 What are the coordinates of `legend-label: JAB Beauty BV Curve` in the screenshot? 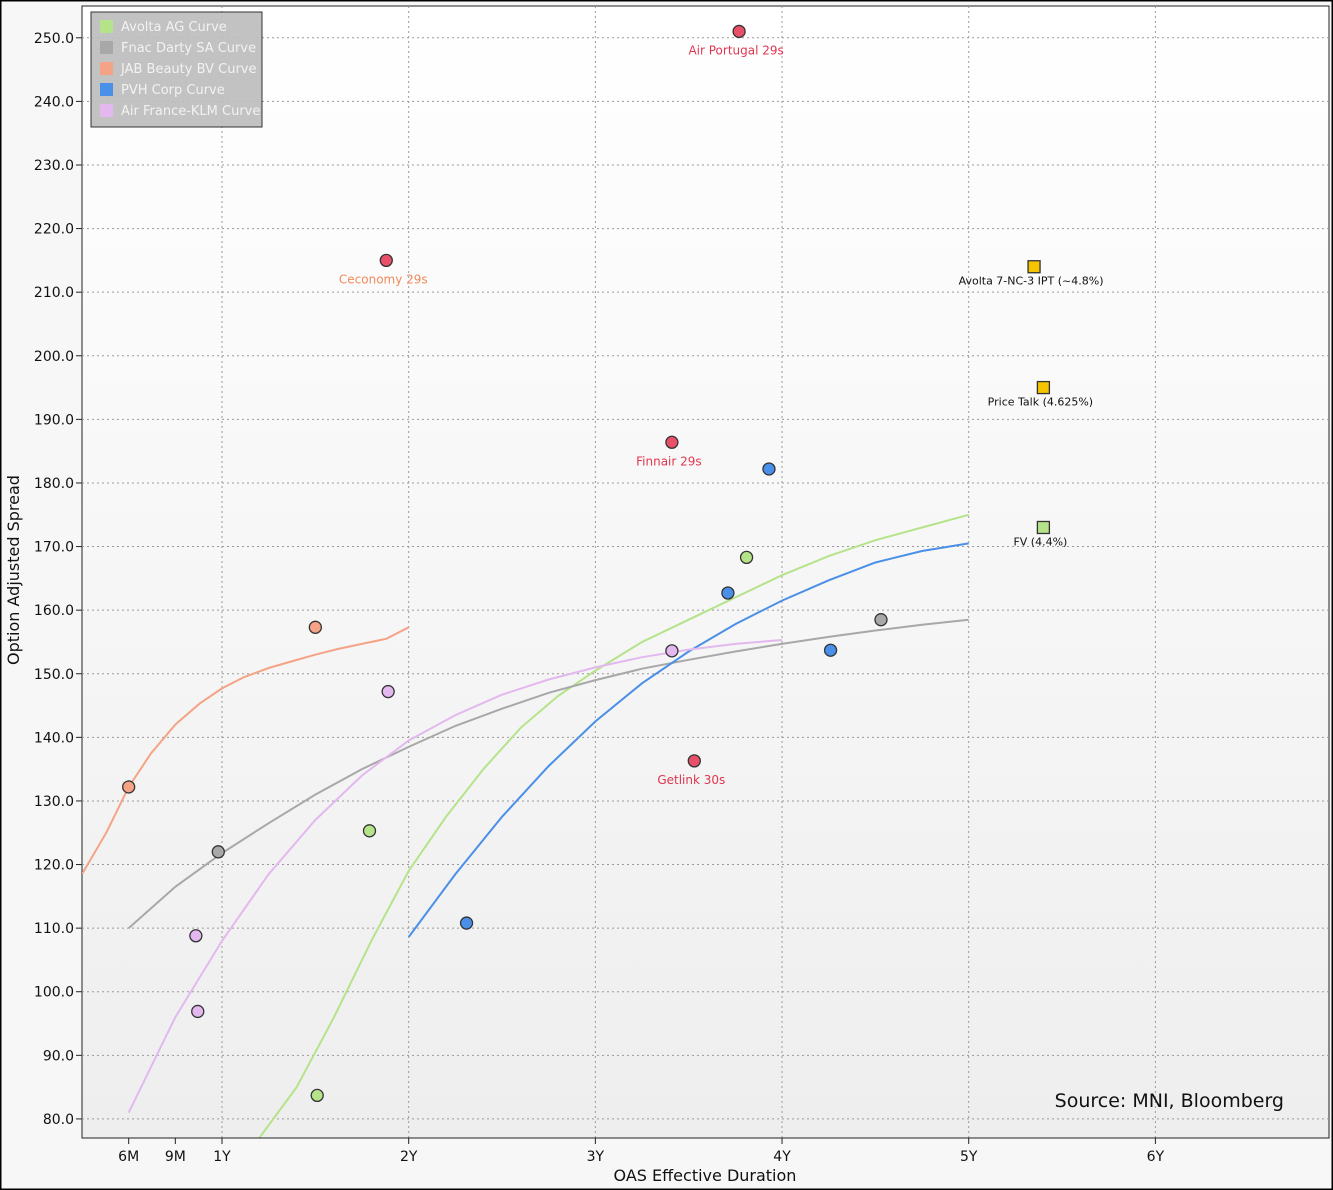 It's located at (188, 69).